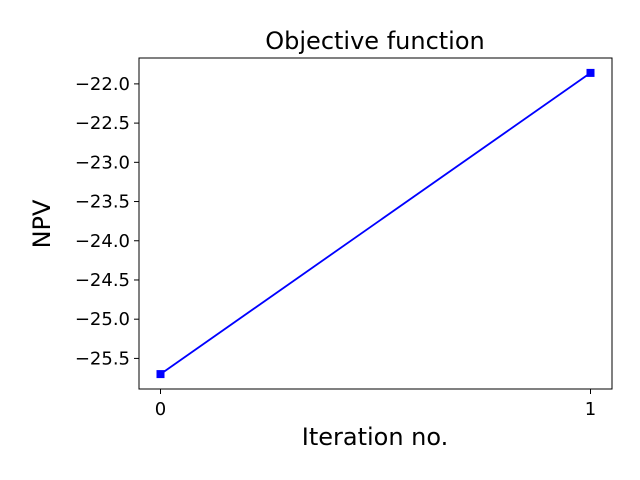  What do you see at coordinates (102, 241) in the screenshot?
I see `y-tick-label: −24.0` at bounding box center [102, 241].